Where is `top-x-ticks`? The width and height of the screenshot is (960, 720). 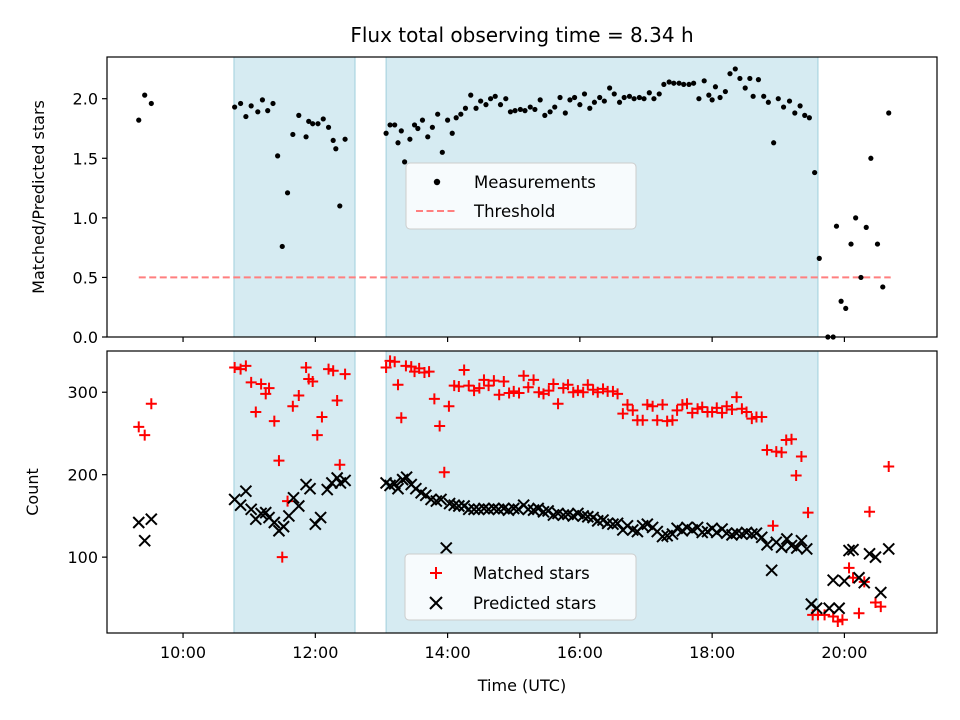
top-x-ticks is located at coordinates (514, 339).